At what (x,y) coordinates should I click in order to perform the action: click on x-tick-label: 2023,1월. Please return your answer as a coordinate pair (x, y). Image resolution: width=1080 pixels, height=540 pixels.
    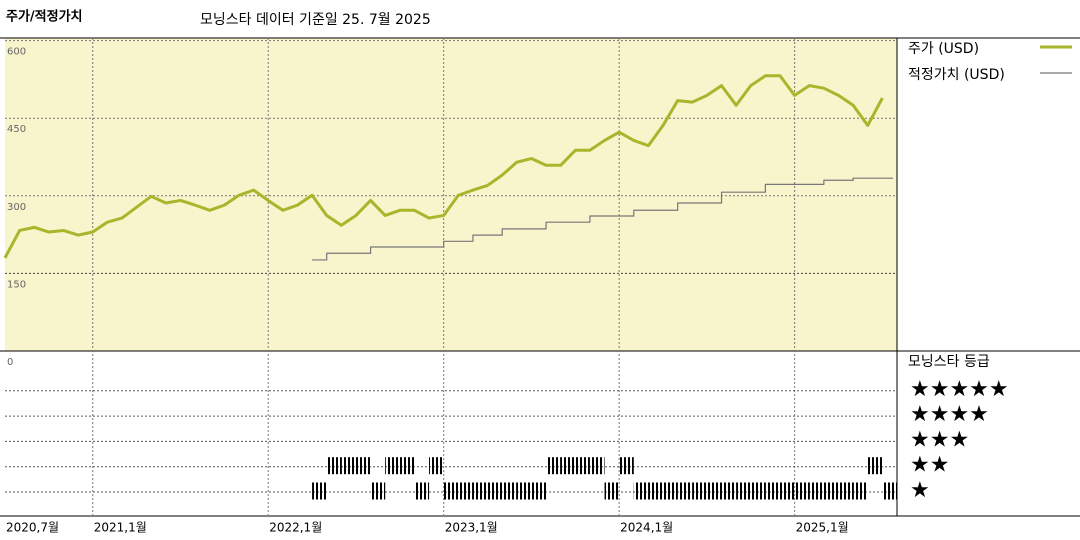
    Looking at the image, I should click on (471, 528).